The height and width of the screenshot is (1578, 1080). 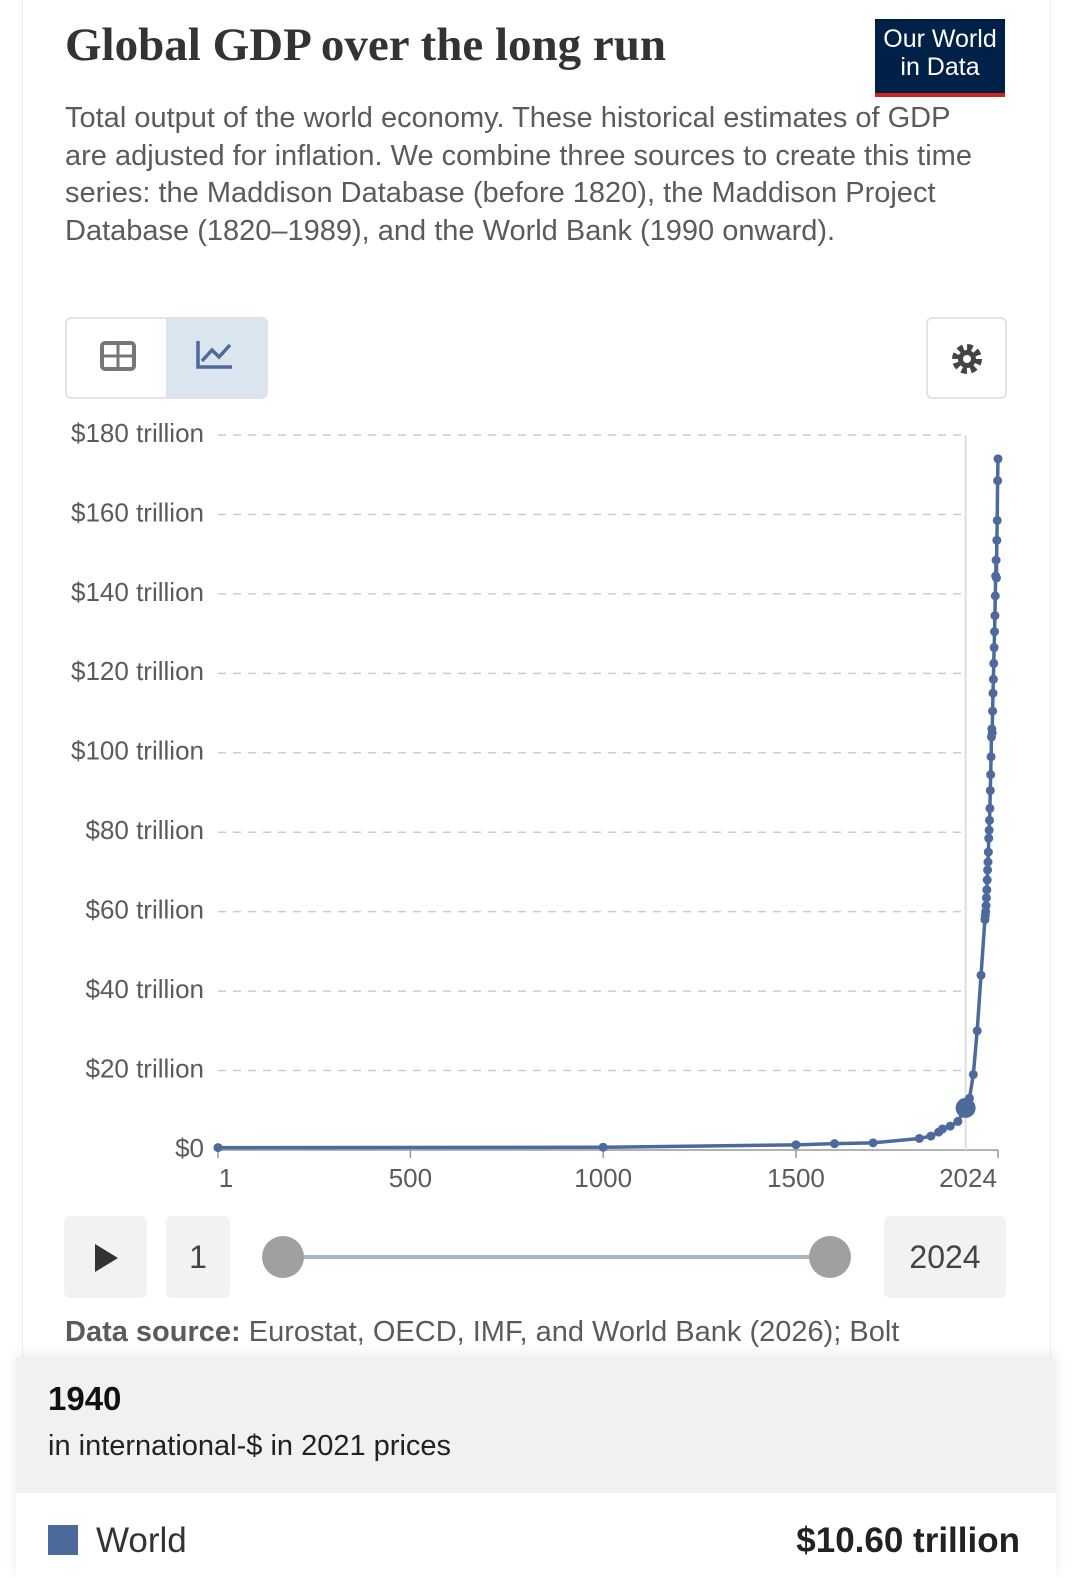 What do you see at coordinates (141, 1540) in the screenshot?
I see `legend-label: World` at bounding box center [141, 1540].